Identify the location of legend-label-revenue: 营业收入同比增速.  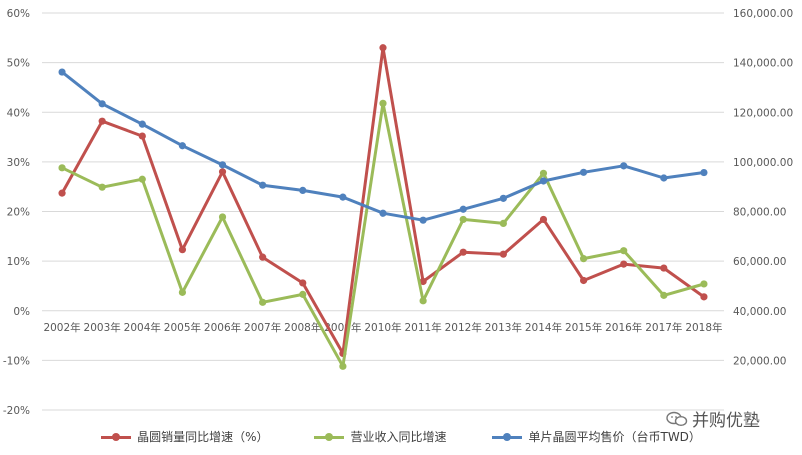
(398, 437).